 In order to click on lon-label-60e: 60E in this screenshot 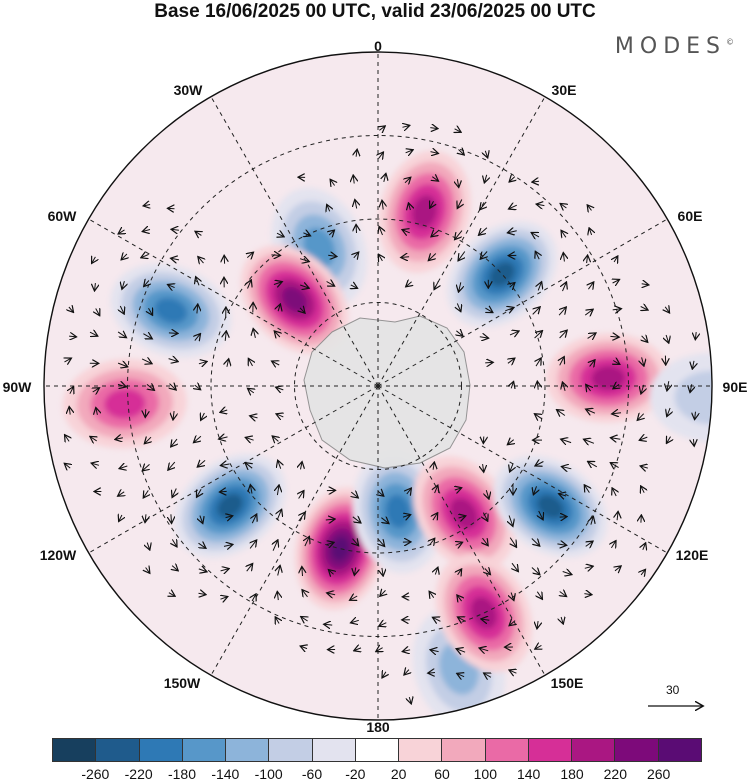, I will do `click(690, 216)`.